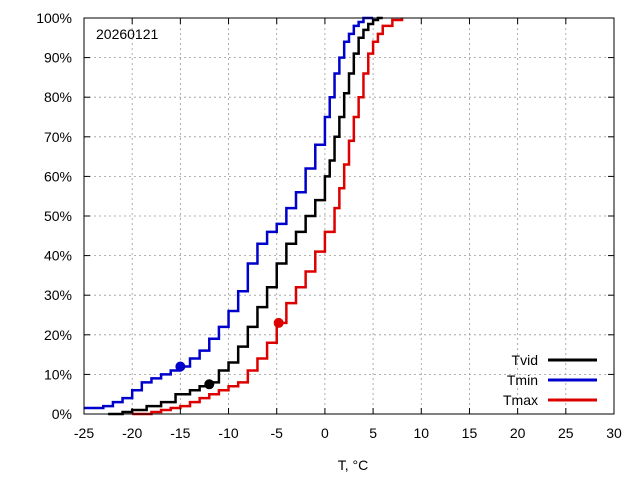 The height and width of the screenshot is (480, 640). I want to click on legend-label-tmin: Tmin, so click(522, 380).